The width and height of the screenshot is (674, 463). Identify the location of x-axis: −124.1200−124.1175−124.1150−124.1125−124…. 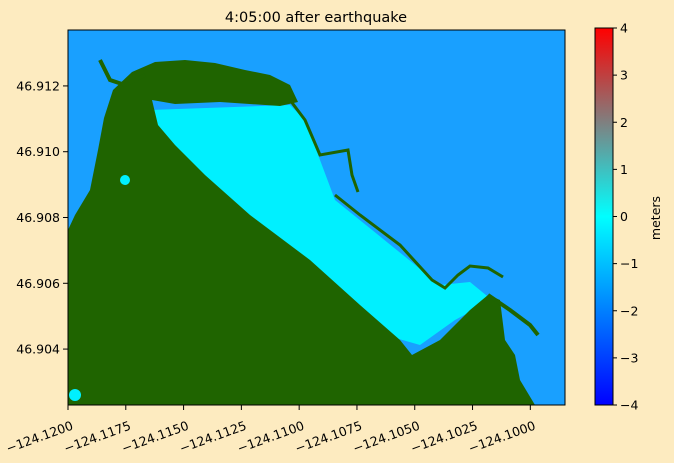
(270, 430).